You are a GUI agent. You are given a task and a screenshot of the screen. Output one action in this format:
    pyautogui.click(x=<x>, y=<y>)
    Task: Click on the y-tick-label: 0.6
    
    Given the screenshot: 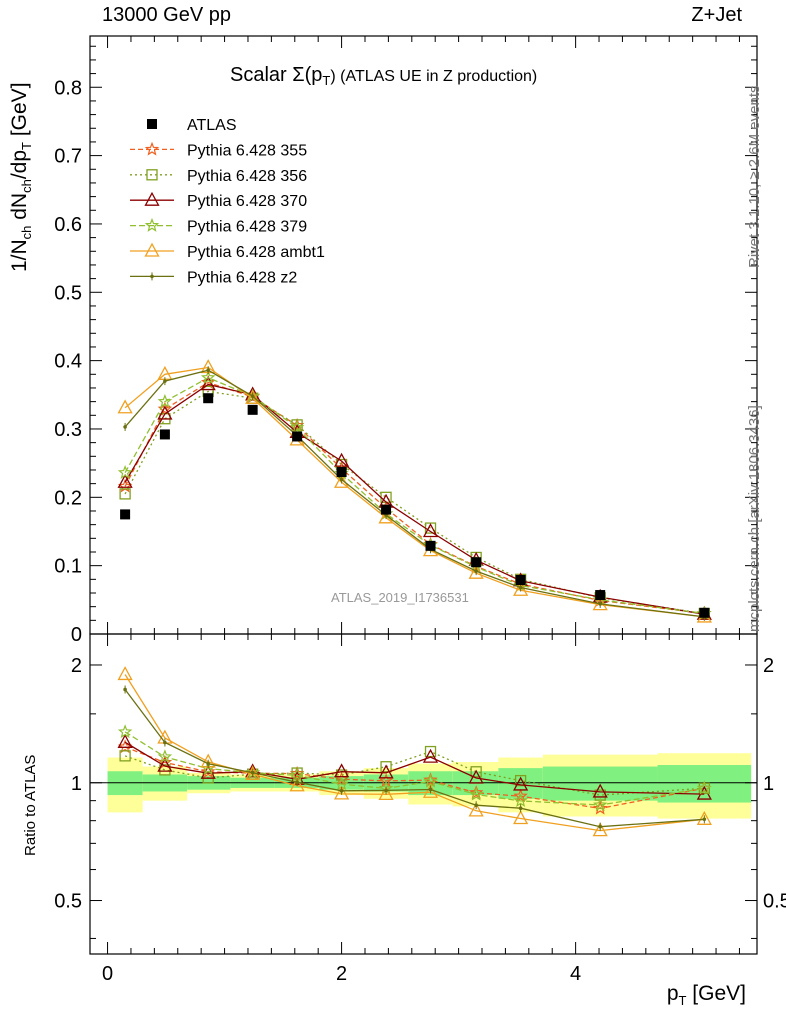 What is the action you would take?
    pyautogui.click(x=68, y=225)
    